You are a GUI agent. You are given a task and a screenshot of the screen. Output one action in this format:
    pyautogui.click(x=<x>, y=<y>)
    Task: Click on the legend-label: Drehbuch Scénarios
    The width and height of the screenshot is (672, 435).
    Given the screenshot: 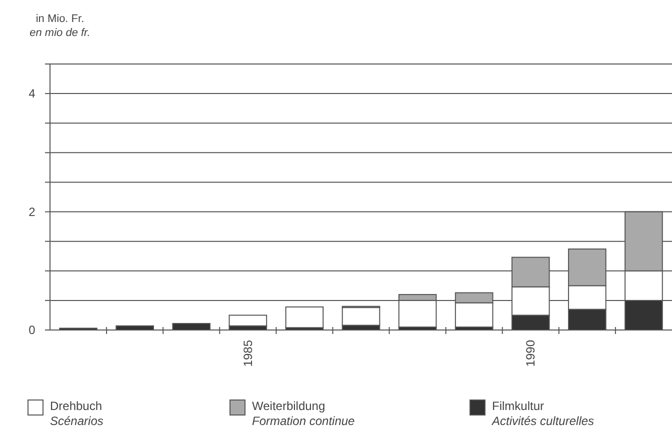 What is the action you would take?
    pyautogui.click(x=77, y=413)
    